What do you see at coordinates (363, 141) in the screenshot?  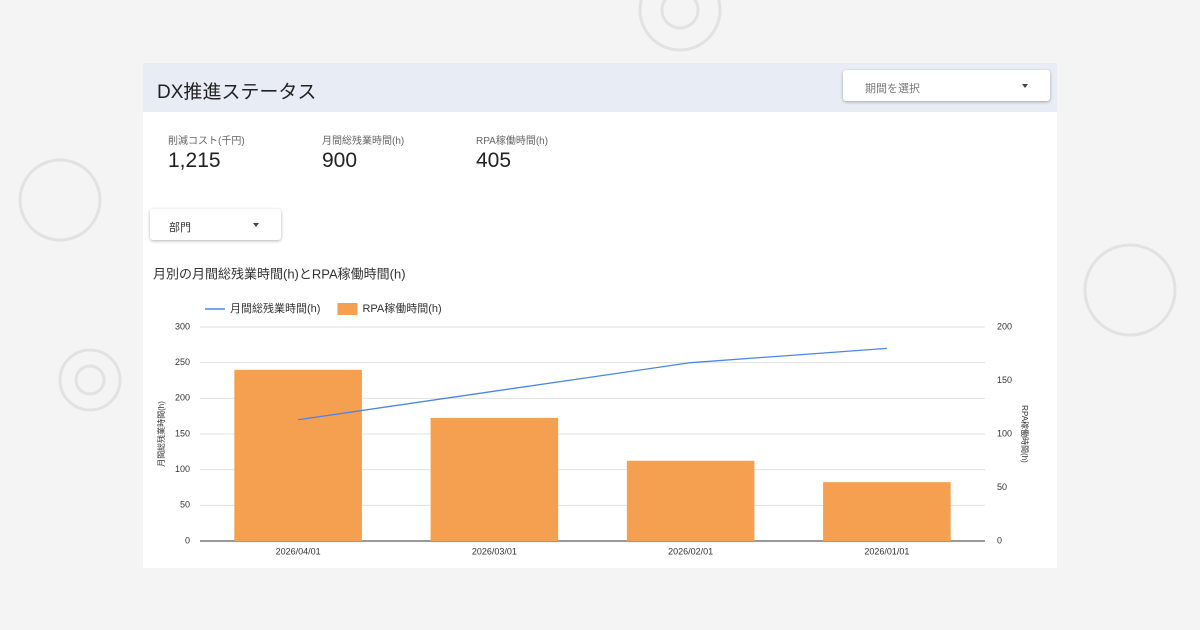 I see `kpi-label: 月間総残業時間(h)` at bounding box center [363, 141].